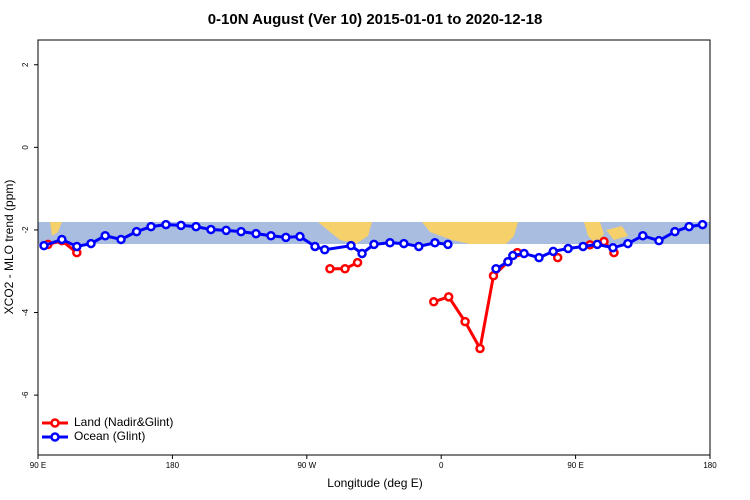 This screenshot has height=500, width=750. I want to click on y-tick-label: -4, so click(25, 312).